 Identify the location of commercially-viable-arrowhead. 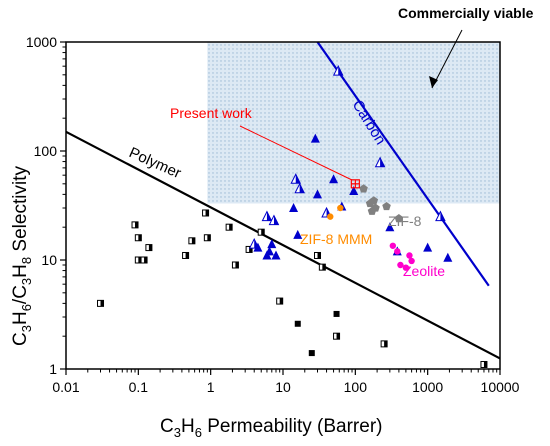
(433, 82).